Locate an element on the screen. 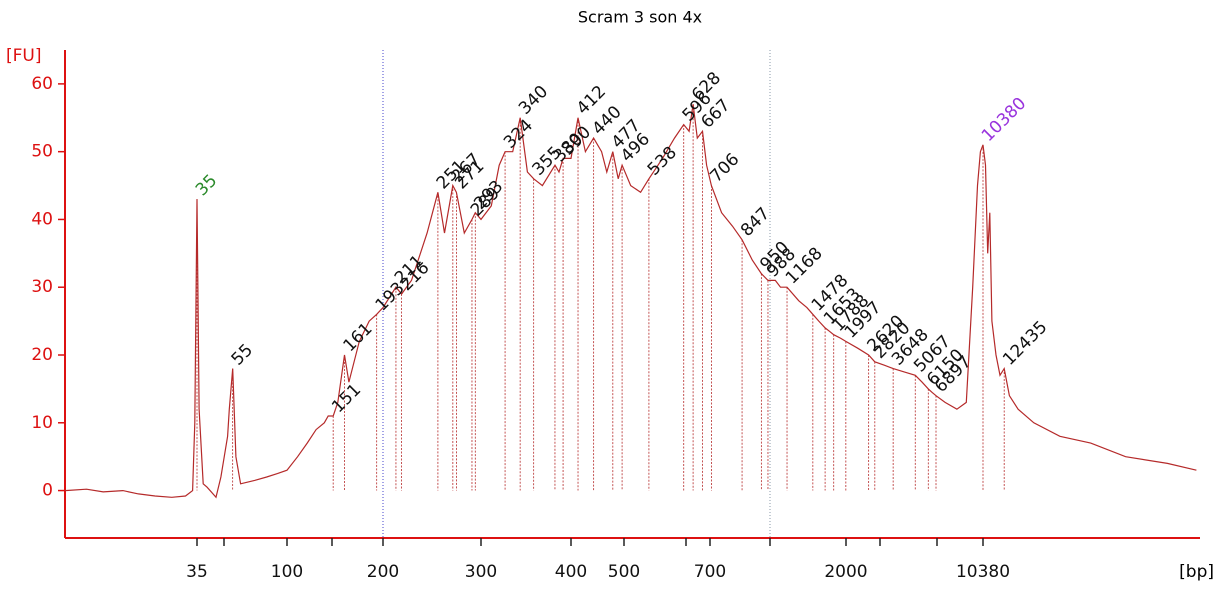  y-tick-label: 40 is located at coordinates (42, 219).